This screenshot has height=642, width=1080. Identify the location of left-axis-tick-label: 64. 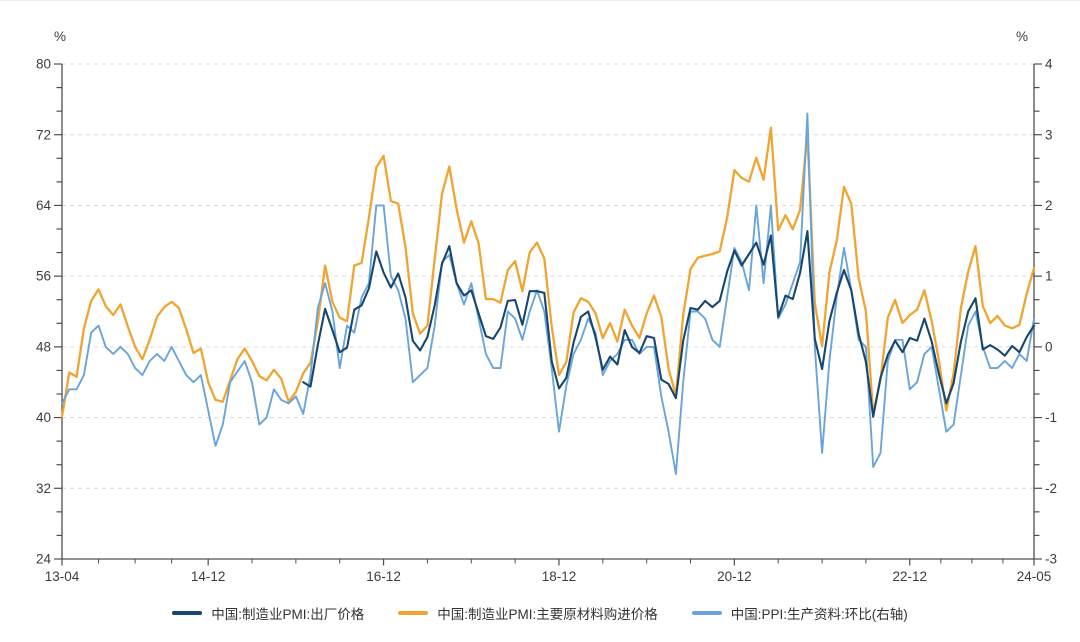
(44, 205).